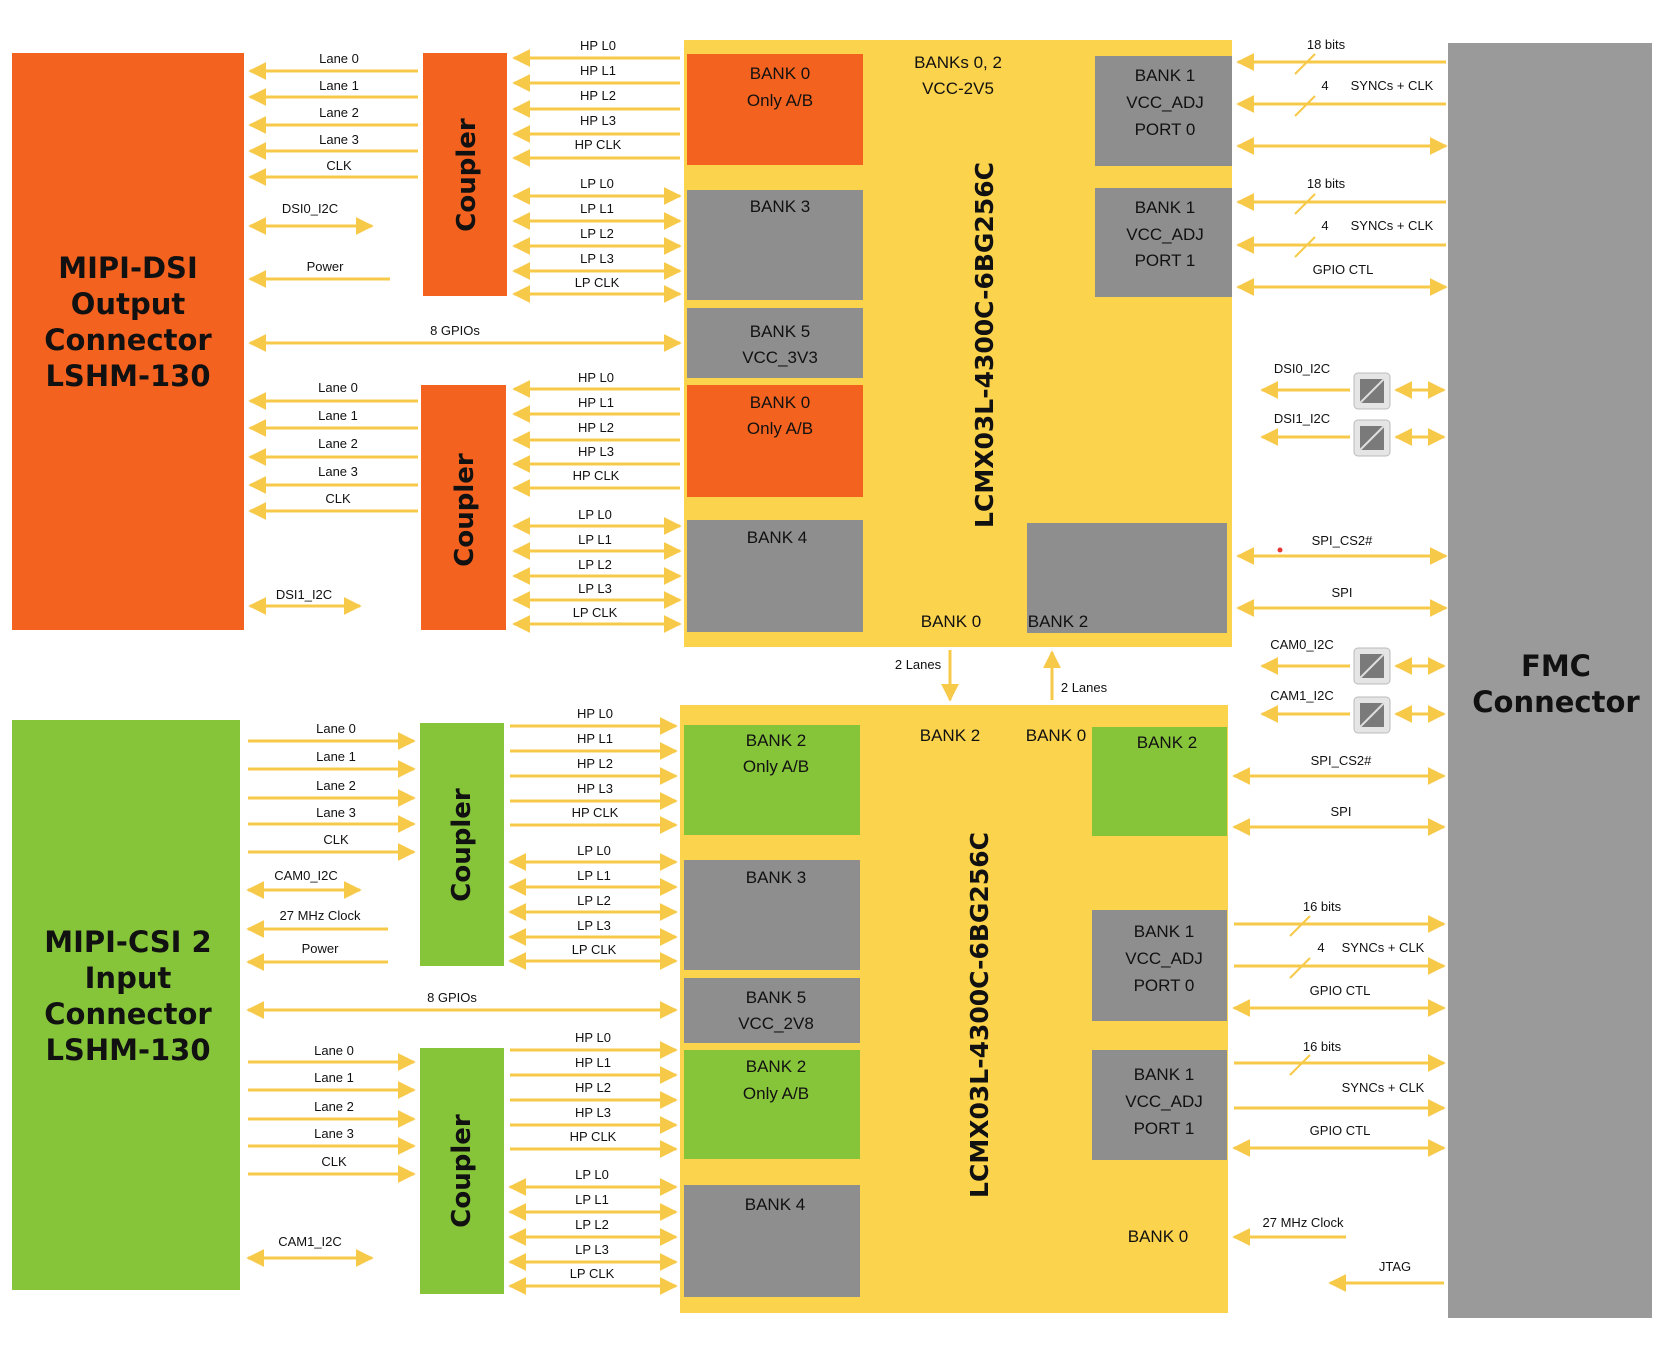  What do you see at coordinates (339, 85) in the screenshot?
I see `dsi-c1-lane1: Lane 1` at bounding box center [339, 85].